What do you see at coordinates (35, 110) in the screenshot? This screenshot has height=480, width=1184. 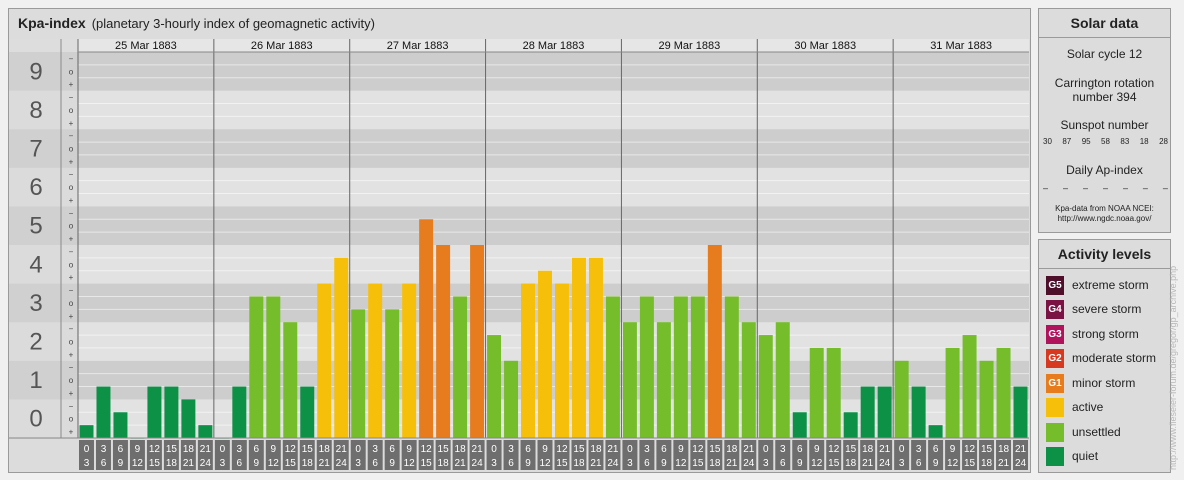 I see `y-tick-label: 8` at bounding box center [35, 110].